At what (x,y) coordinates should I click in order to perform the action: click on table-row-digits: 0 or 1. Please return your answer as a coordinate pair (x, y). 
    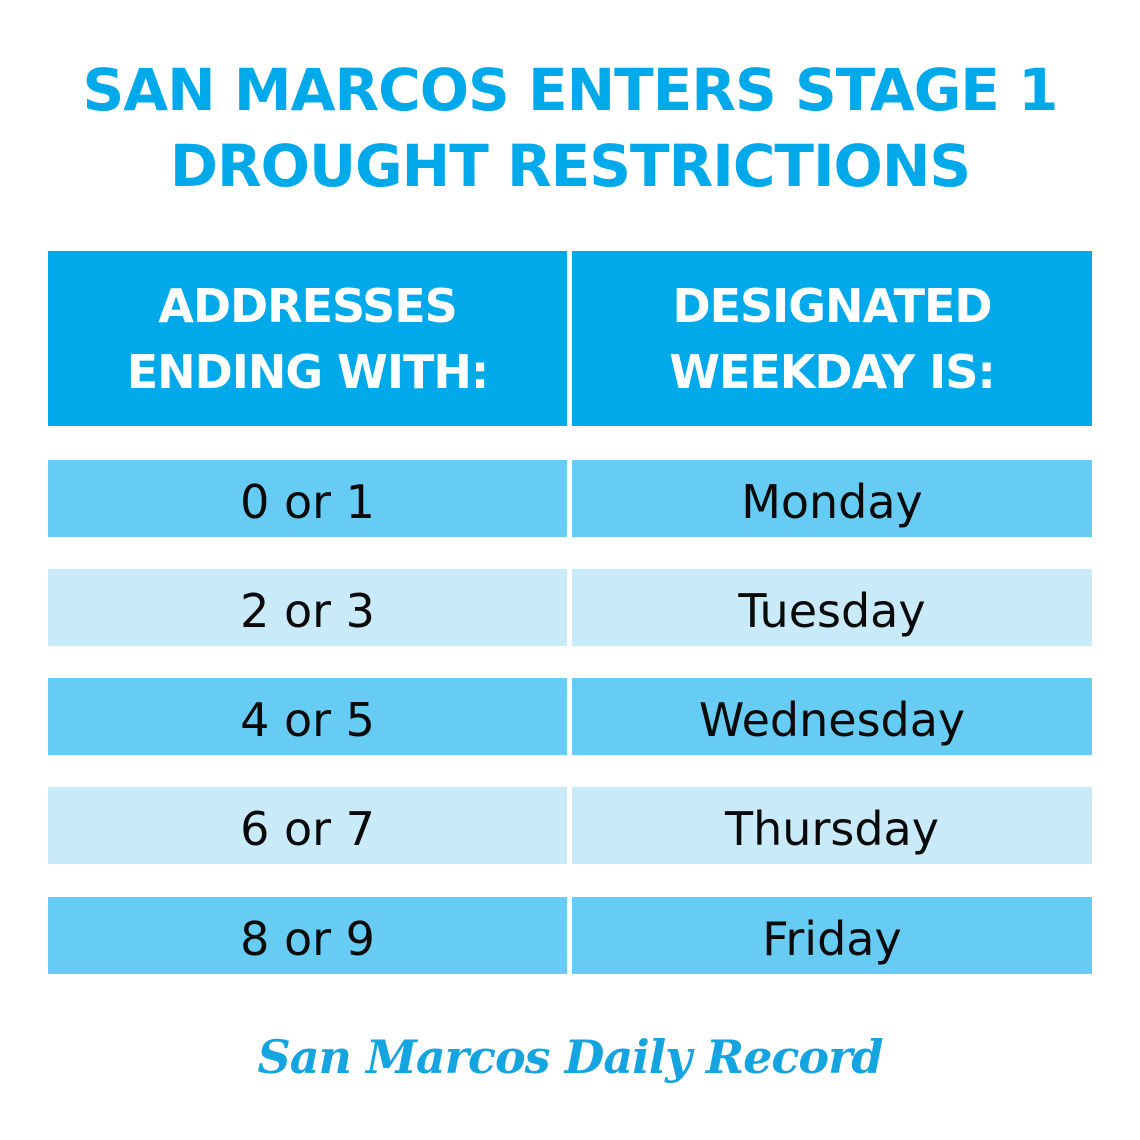
    Looking at the image, I should click on (307, 498).